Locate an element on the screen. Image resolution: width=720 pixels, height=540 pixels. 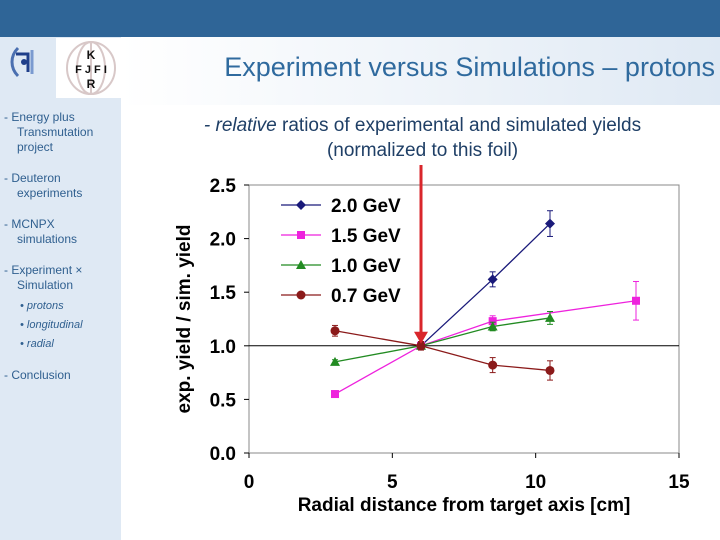
sidebar-subitem: • longitudinal is located at coordinates (51, 325).